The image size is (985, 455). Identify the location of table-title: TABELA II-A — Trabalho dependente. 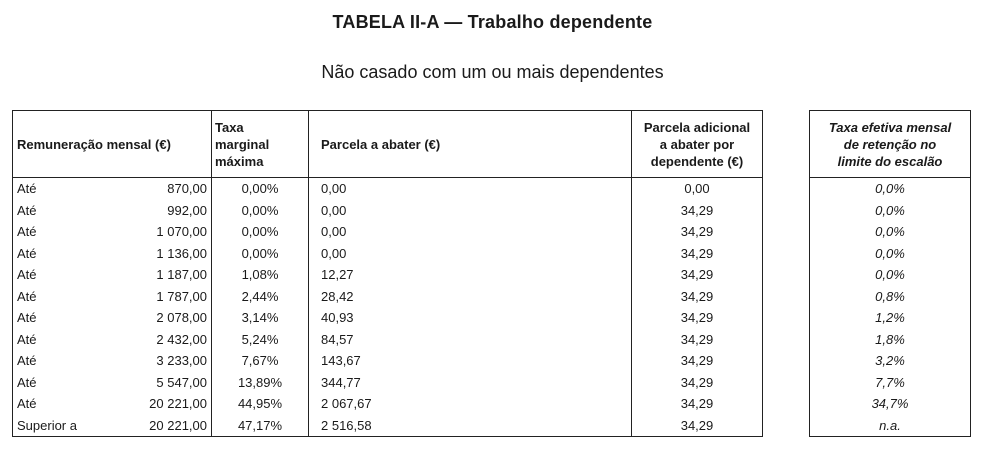
(492, 22).